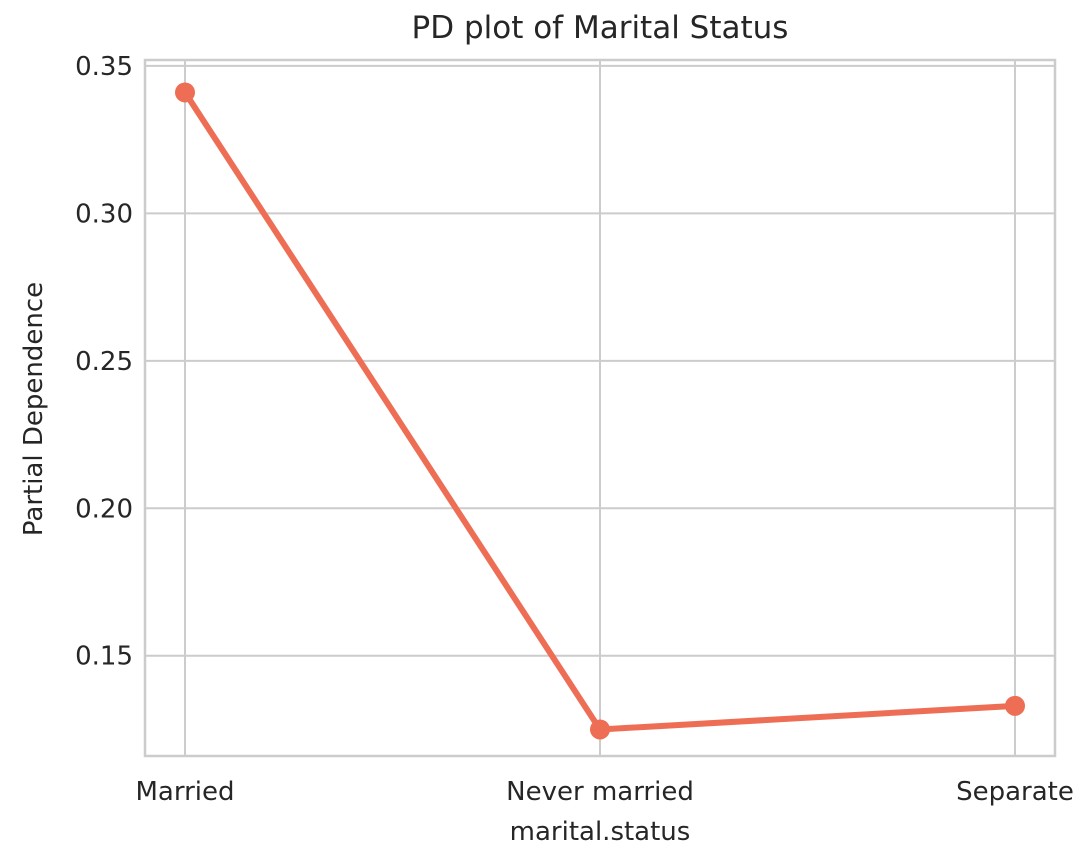 This screenshot has height=867, width=1090. I want to click on x-tick-label: Separate, so click(1015, 792).